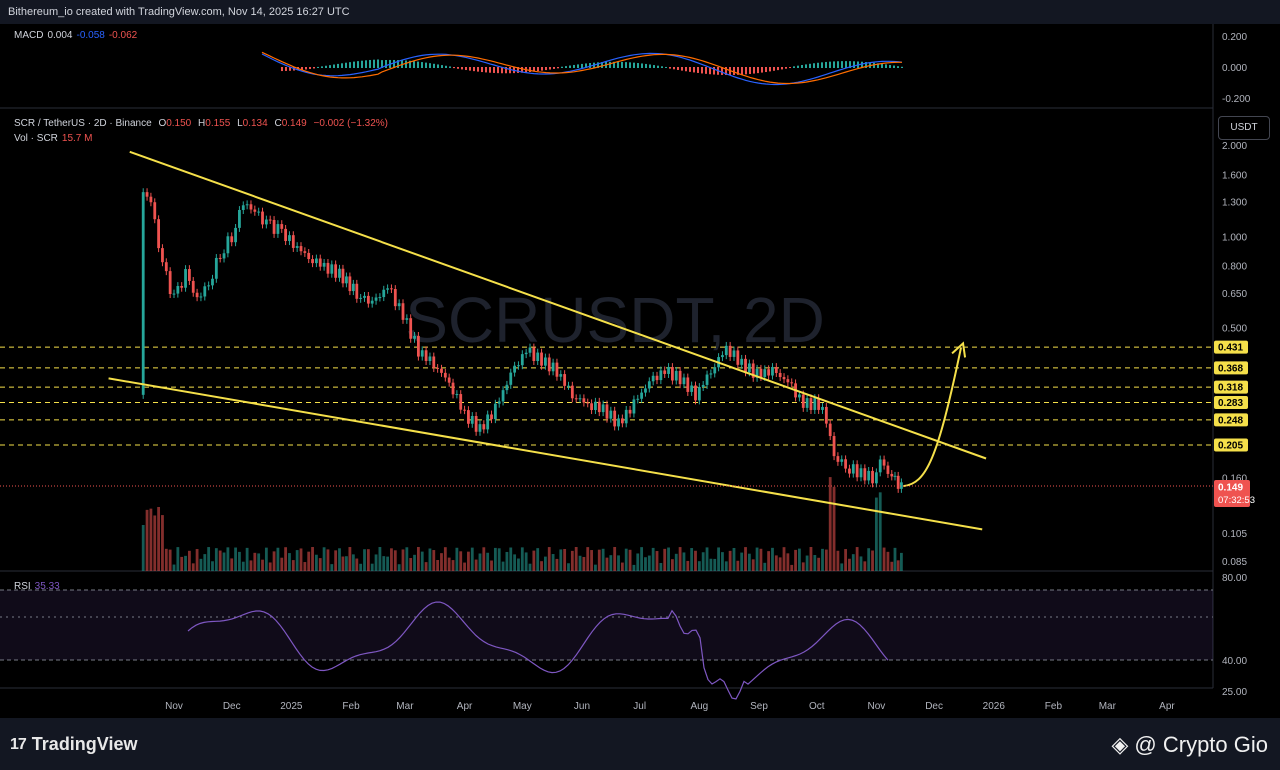 This screenshot has width=1280, height=770. What do you see at coordinates (1234, 37) in the screenshot?
I see `macd-tick-label: 0.200` at bounding box center [1234, 37].